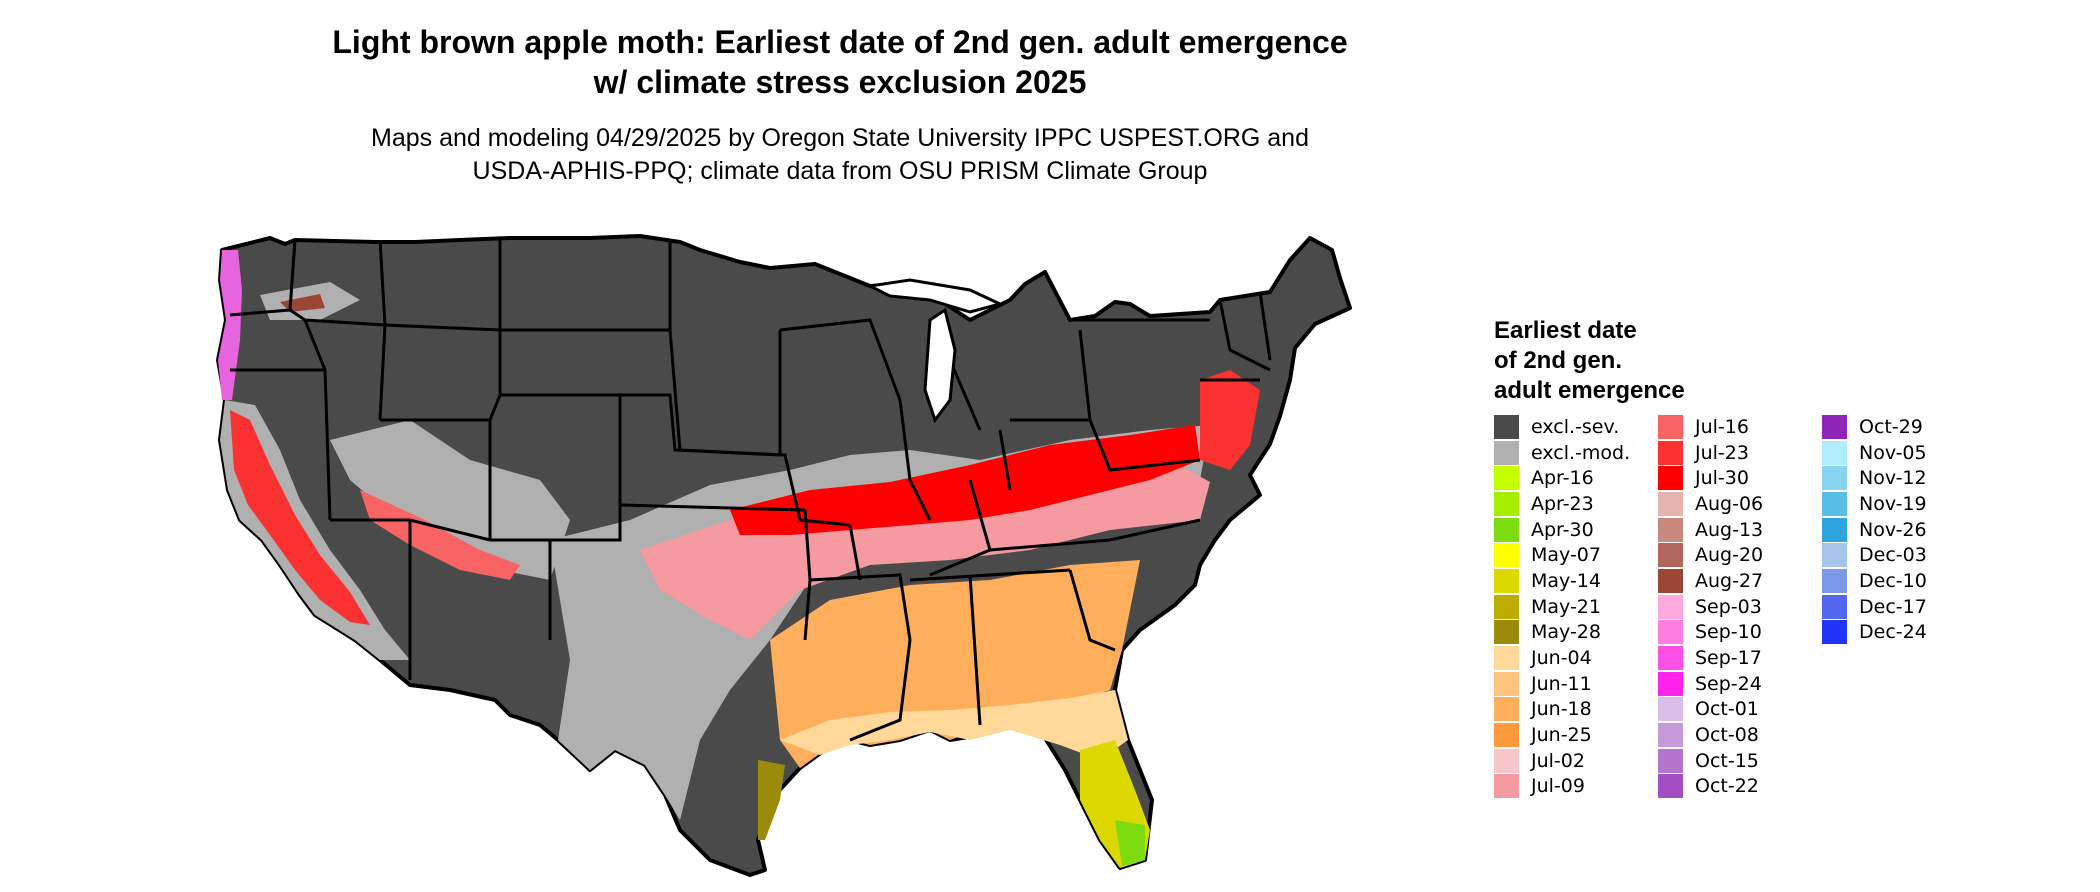 The image size is (2100, 892). I want to click on legend-title-line-2: of 2nd gen., so click(1558, 360).